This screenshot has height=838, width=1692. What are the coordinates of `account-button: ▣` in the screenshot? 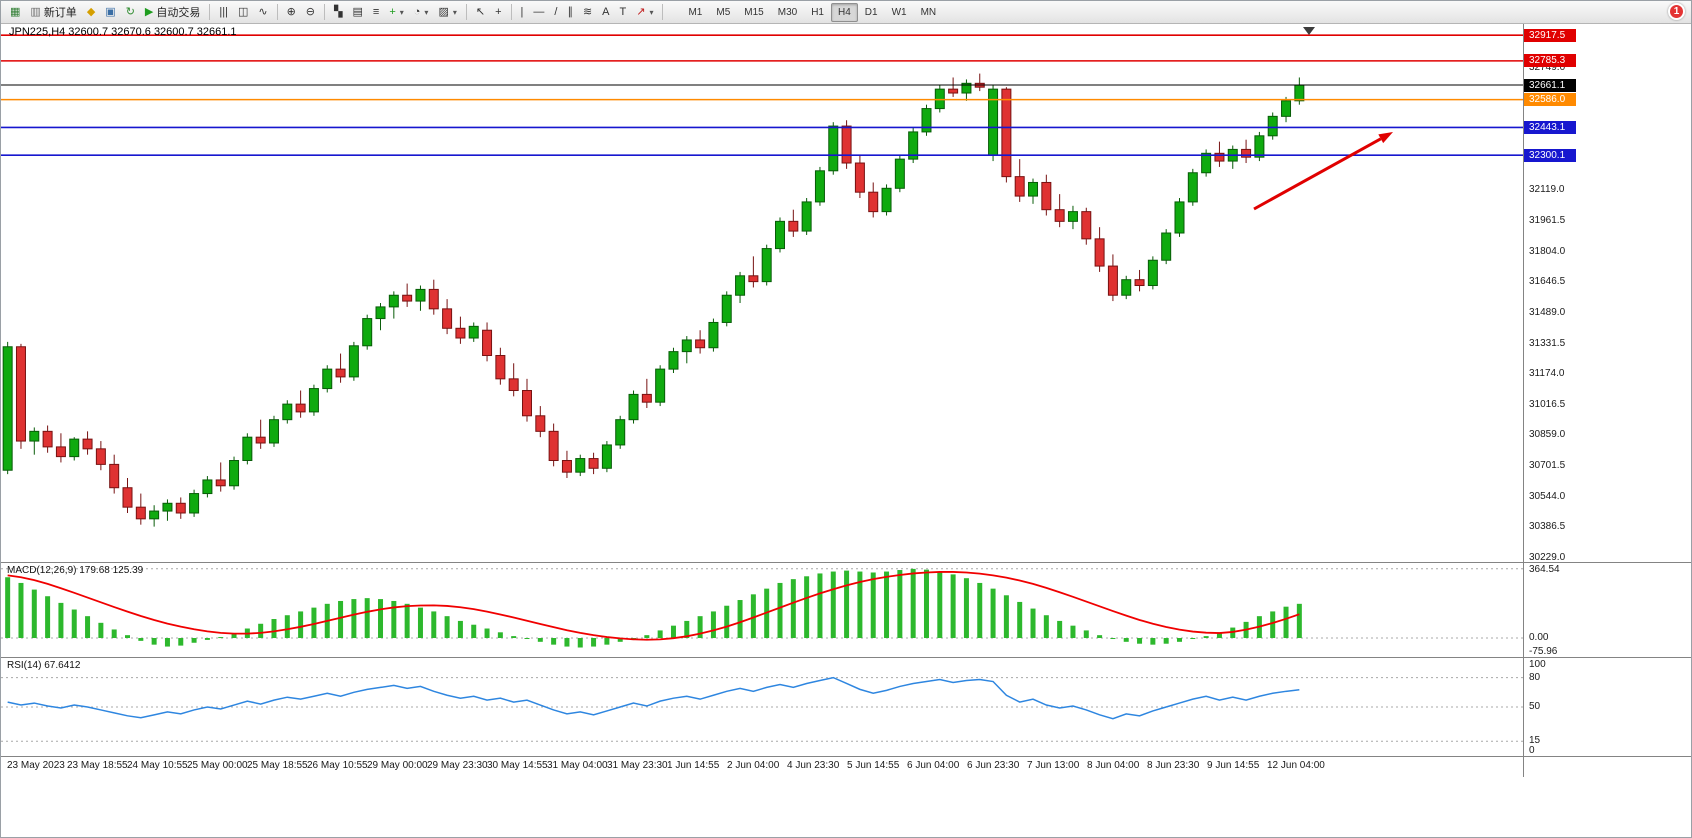 It's located at (110, 12).